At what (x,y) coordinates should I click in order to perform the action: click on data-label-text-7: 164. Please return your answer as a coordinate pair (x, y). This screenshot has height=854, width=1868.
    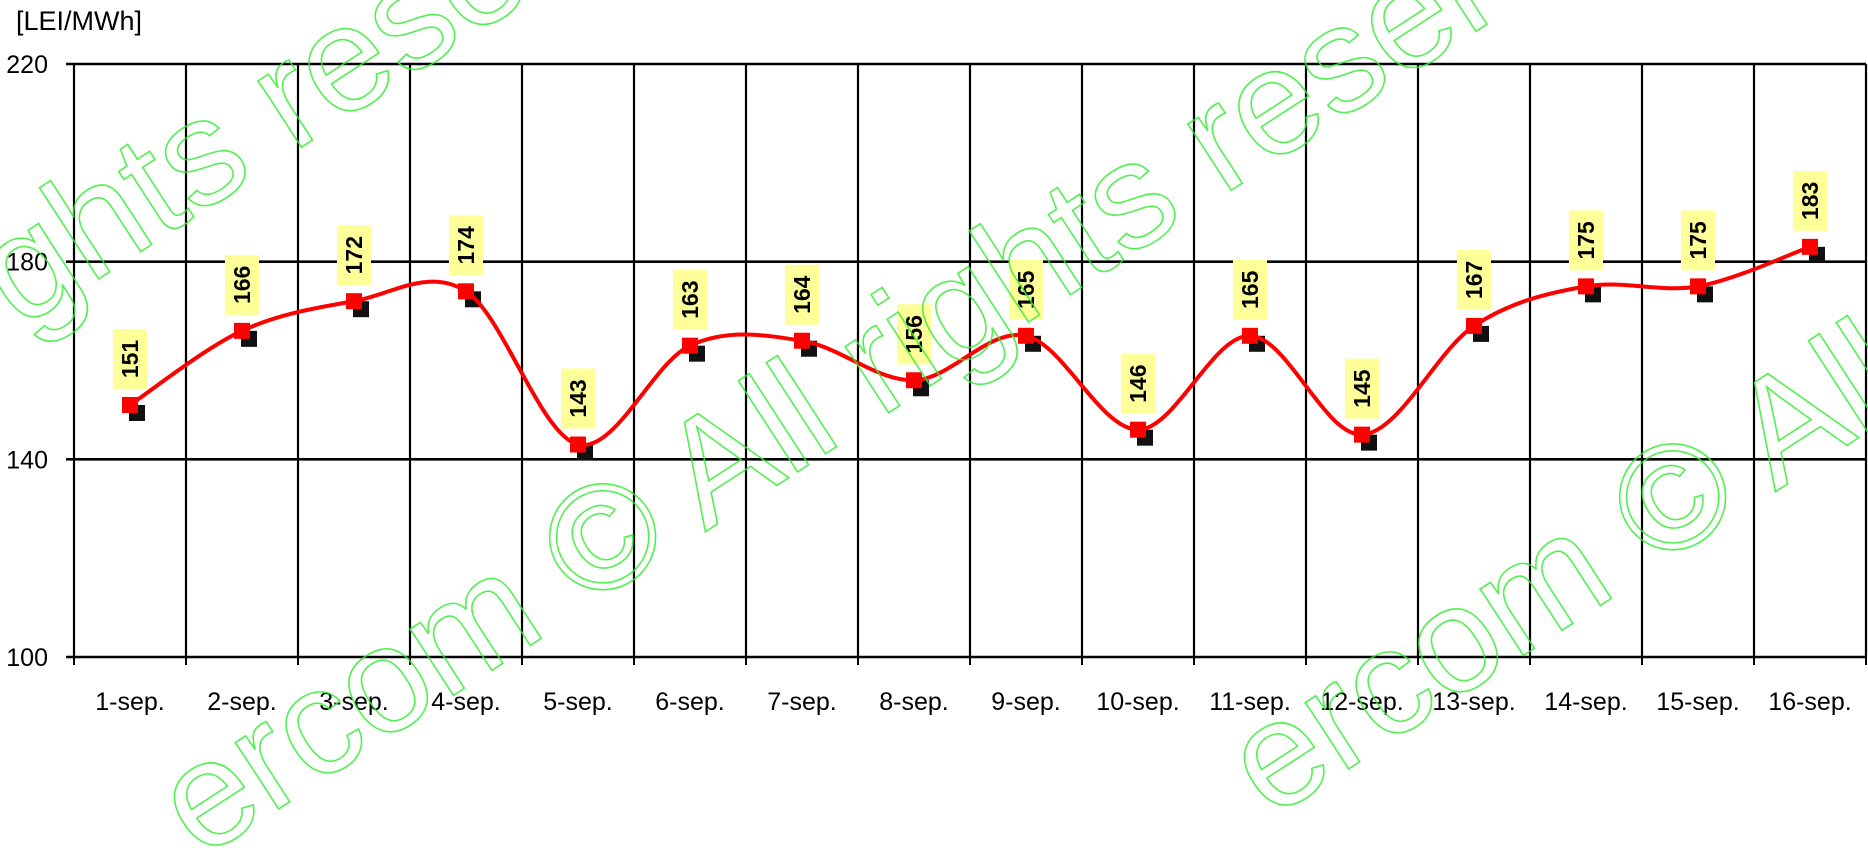
    Looking at the image, I should click on (802, 294).